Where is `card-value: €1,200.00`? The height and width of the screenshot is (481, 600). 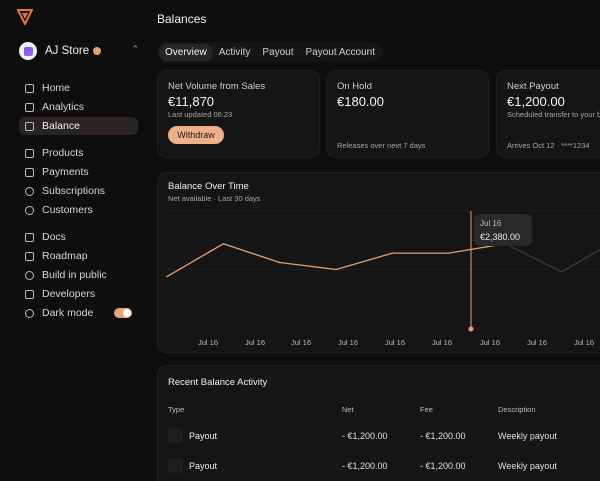
card-value: €1,200.00 is located at coordinates (536, 101).